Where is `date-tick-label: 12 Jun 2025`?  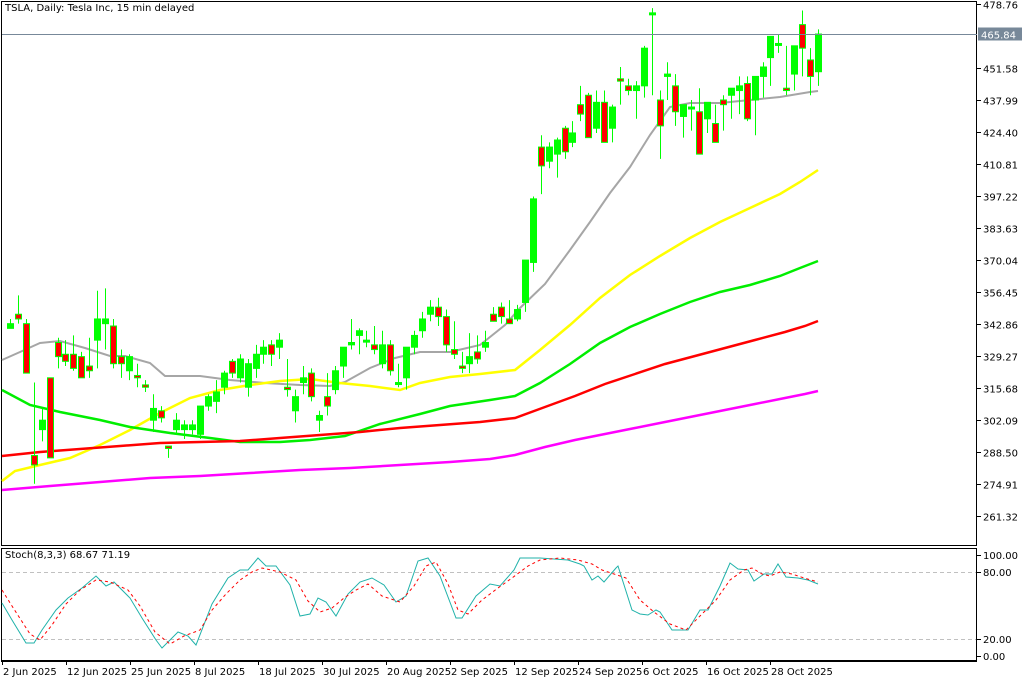
date-tick-label: 12 Jun 2025 is located at coordinates (97, 672).